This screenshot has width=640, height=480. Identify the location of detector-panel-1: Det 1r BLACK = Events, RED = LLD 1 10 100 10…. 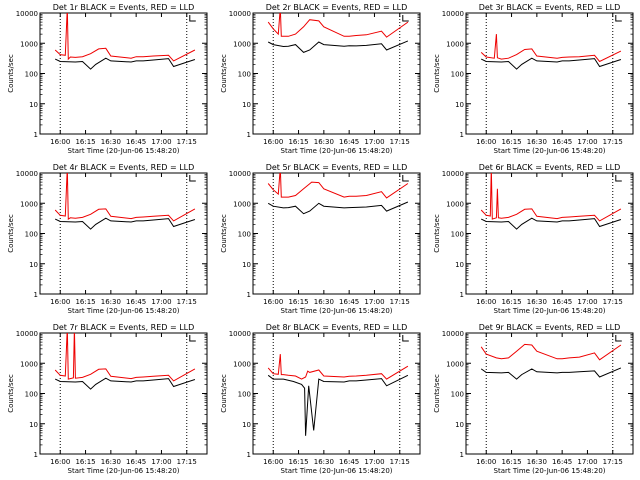
(107, 79).